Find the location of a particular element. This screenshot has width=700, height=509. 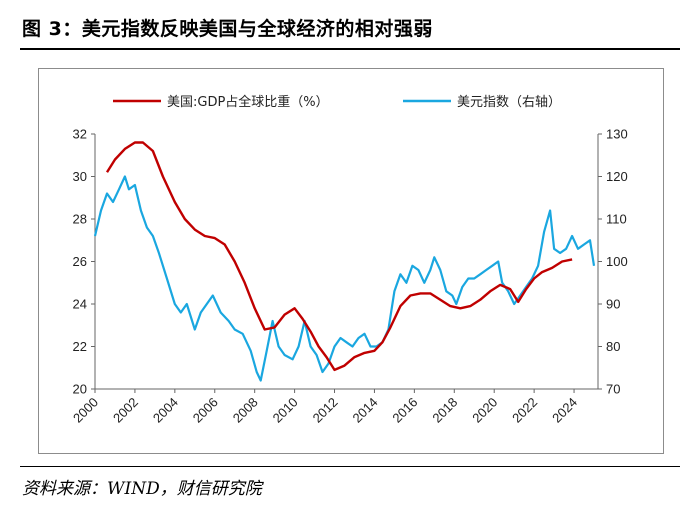

x-tick-label: 2016 is located at coordinates (404, 410).